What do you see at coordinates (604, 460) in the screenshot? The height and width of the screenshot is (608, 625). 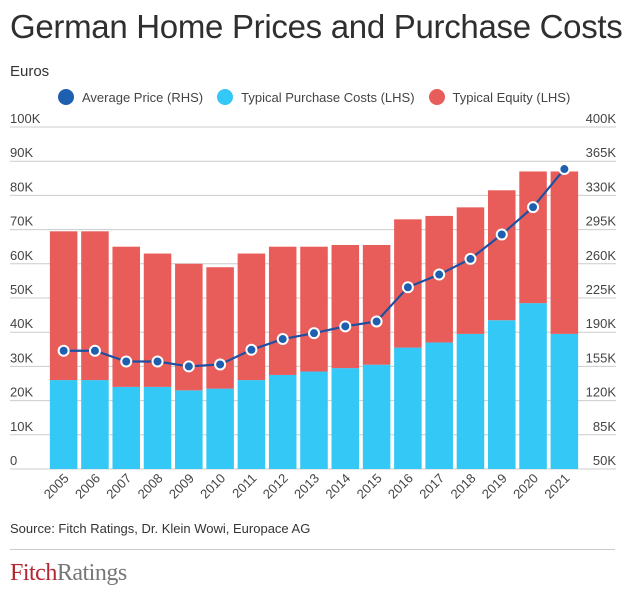 I see `y-right-tick-label: 50K` at bounding box center [604, 460].